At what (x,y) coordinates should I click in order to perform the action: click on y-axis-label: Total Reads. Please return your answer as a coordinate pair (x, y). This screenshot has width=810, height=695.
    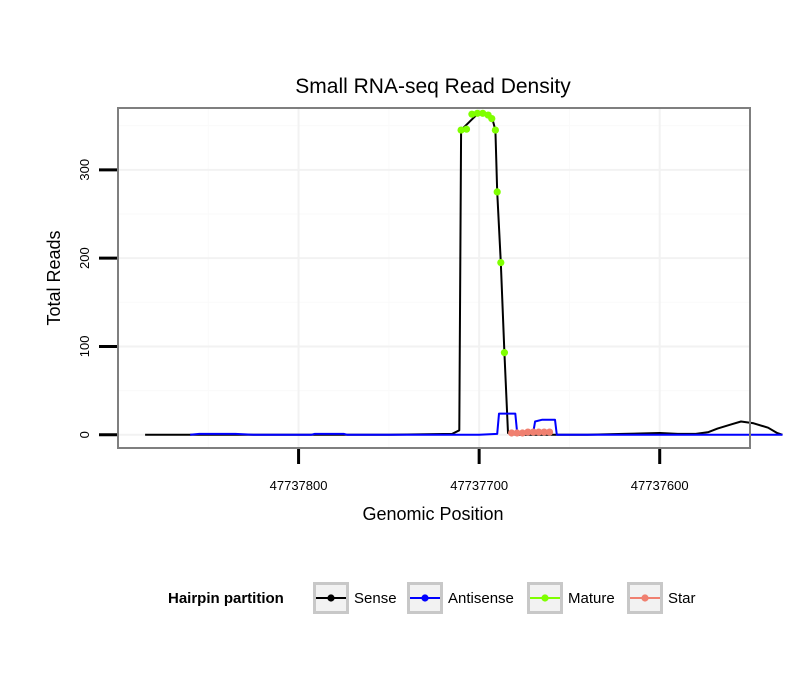
    Looking at the image, I should click on (54, 277).